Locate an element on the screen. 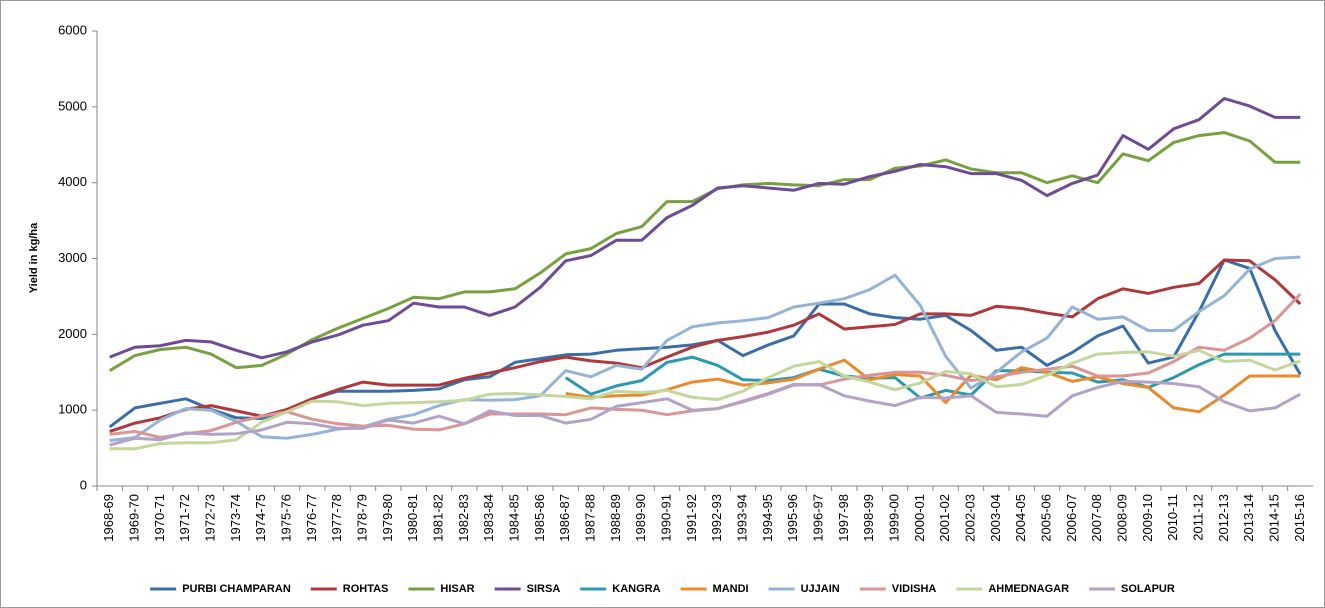 This screenshot has width=1325, height=608. x-tick-label: 1981-82 is located at coordinates (437, 518).